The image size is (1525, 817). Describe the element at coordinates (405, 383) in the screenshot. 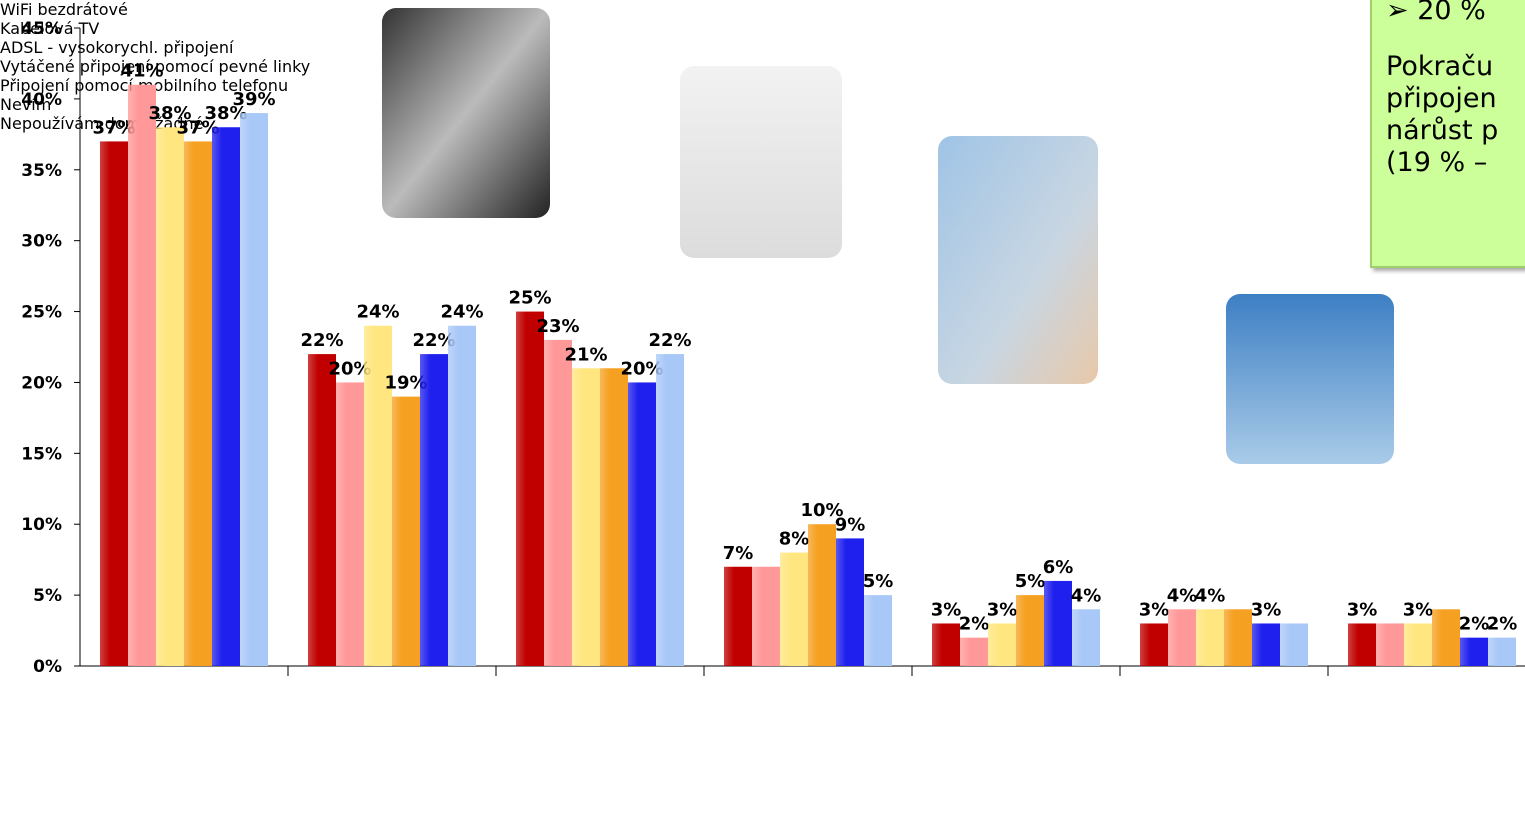

I see `value-label: 19%` at that location.